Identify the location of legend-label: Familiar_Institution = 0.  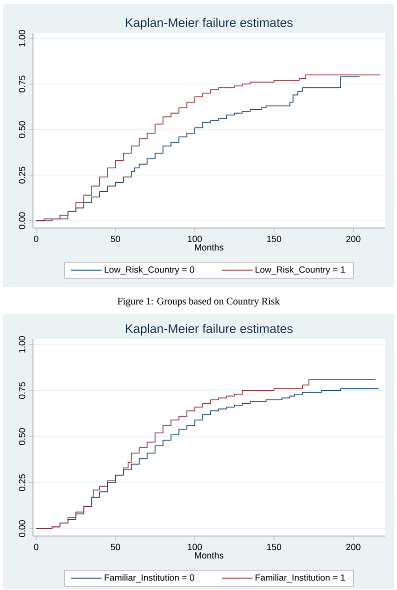
(149, 578).